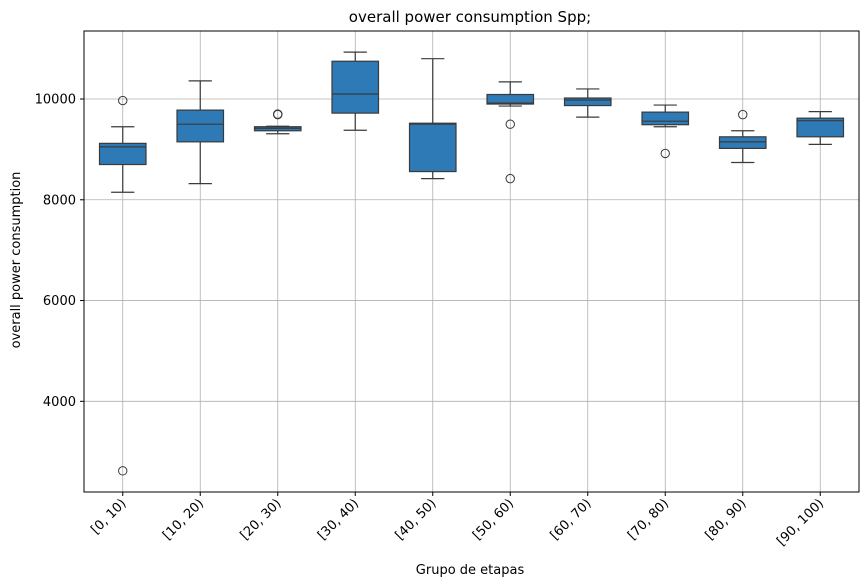 The height and width of the screenshot is (586, 868). What do you see at coordinates (183, 519) in the screenshot?
I see `x-tick-label: [10, 20)` at bounding box center [183, 519].